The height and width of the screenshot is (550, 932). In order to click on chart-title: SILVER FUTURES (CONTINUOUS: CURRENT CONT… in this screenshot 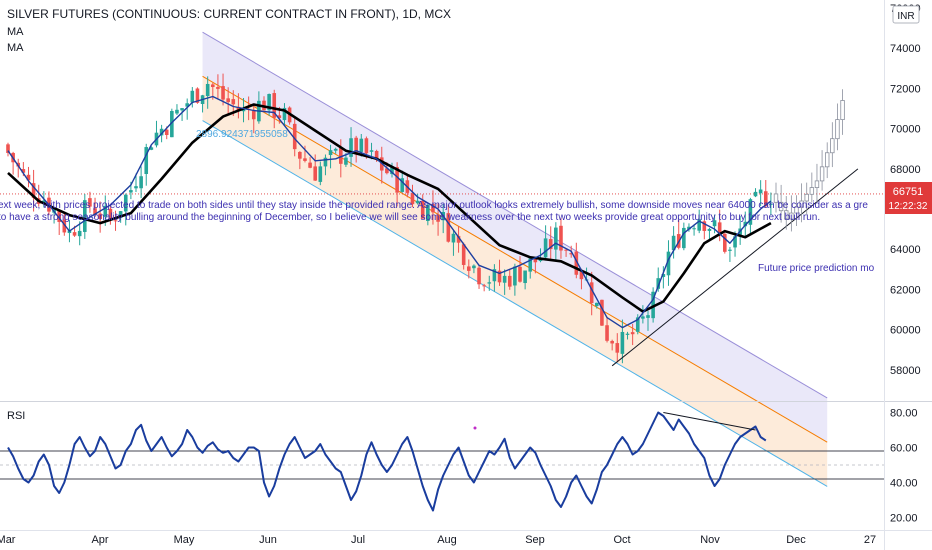, I will do `click(229, 14)`.